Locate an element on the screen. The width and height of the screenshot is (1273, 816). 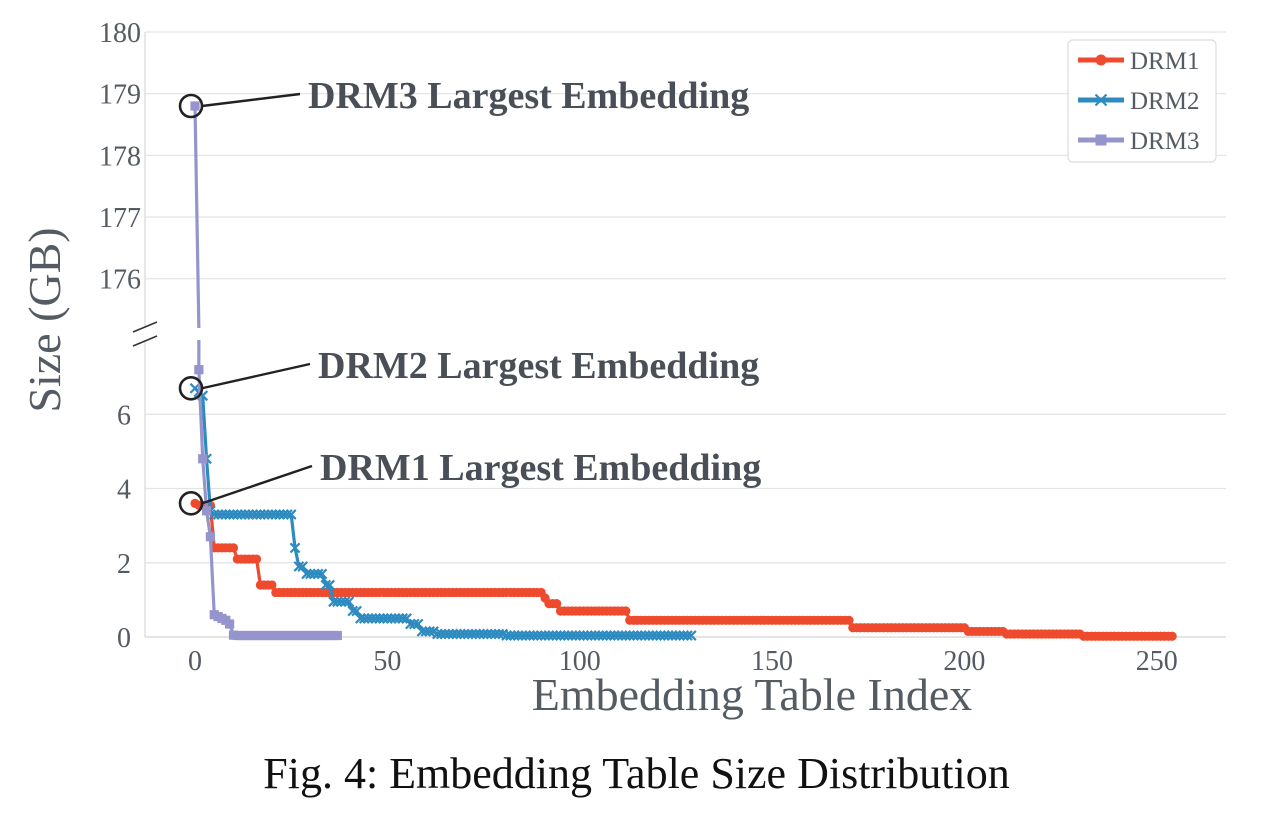
annotation-text: DRM2 Largest Embedding is located at coordinates (538, 366).